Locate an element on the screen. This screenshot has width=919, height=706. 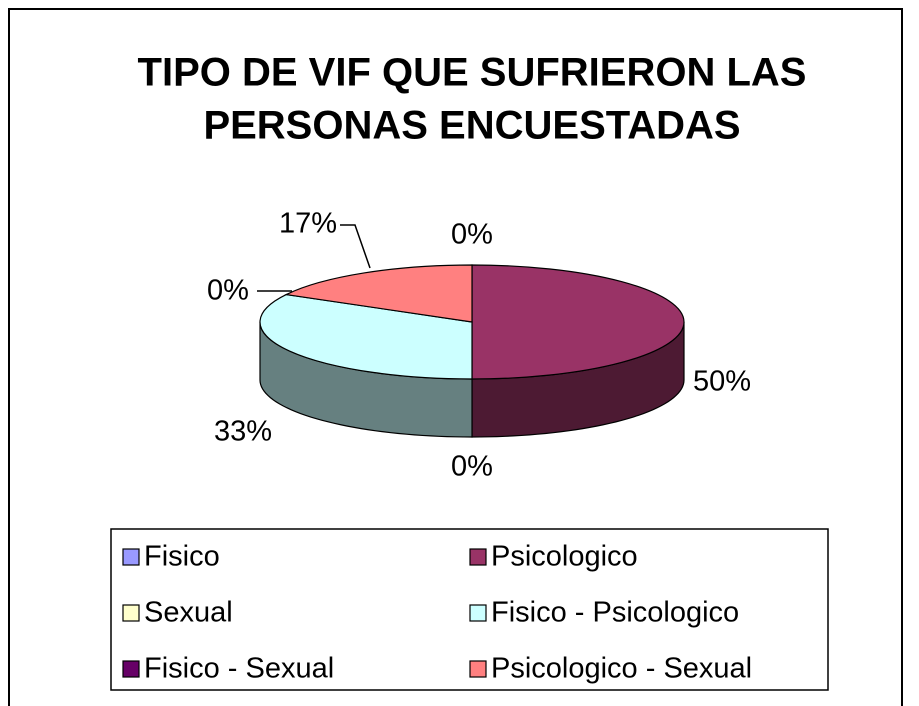
legend-label: Fisico - Sexual is located at coordinates (239, 669).